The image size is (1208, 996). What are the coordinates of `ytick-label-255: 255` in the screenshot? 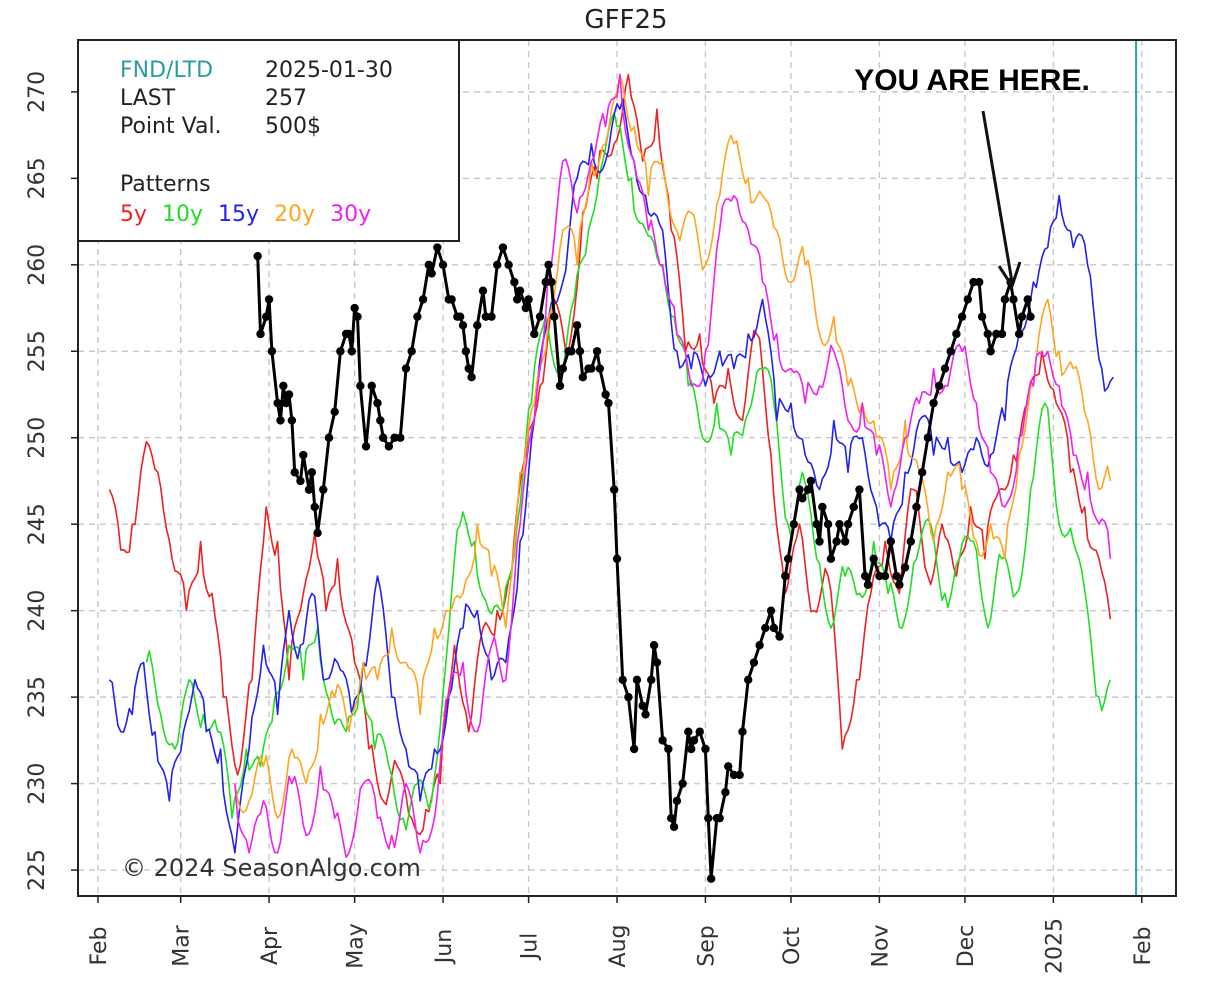 It's located at (37, 351).